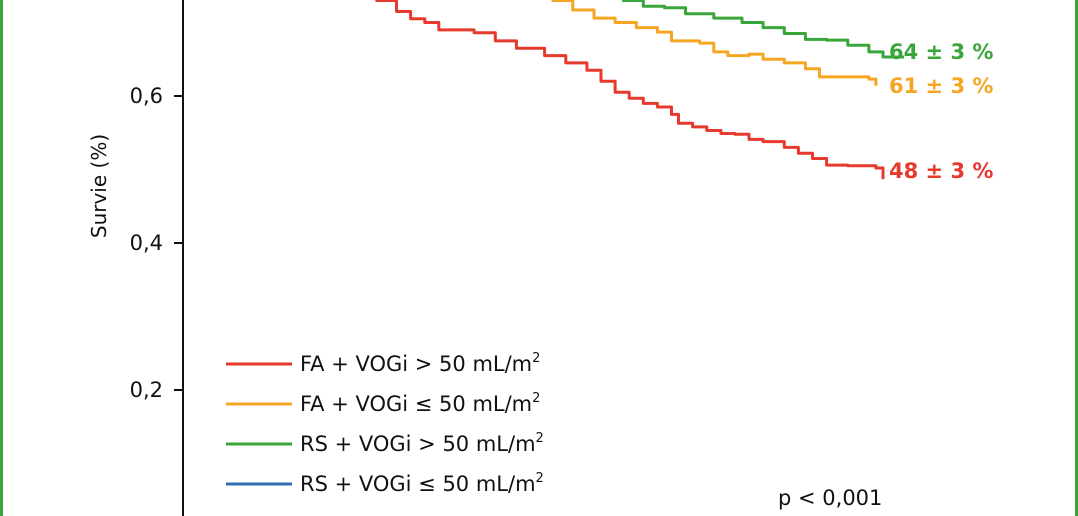 The width and height of the screenshot is (1078, 516). Describe the element at coordinates (422, 483) in the screenshot. I see `legend-label-4: RS + VOGi ≤ 50 mL/m2` at that location.